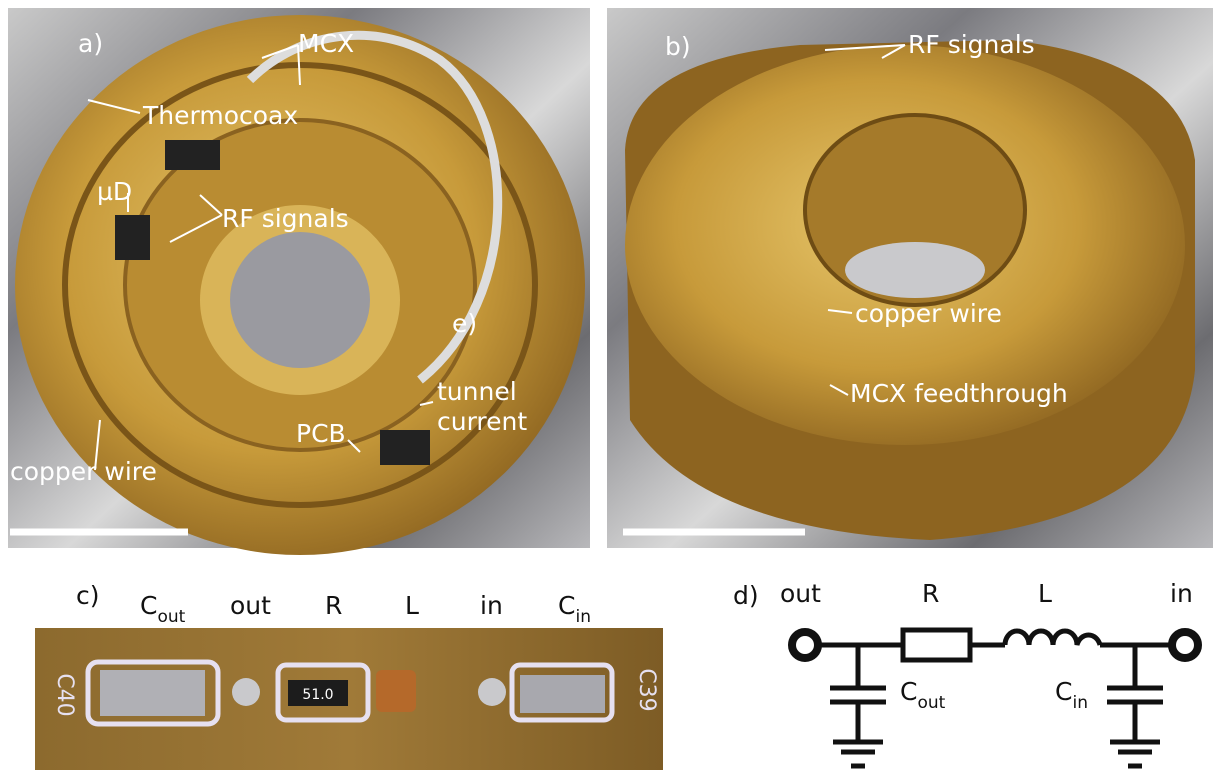  I want to click on annotation: MCX, so click(326, 43).